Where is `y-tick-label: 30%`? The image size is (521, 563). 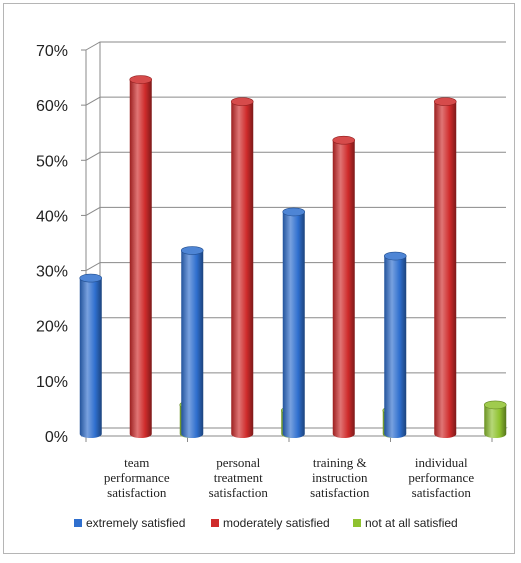
y-tick-label: 30% is located at coordinates (52, 272).